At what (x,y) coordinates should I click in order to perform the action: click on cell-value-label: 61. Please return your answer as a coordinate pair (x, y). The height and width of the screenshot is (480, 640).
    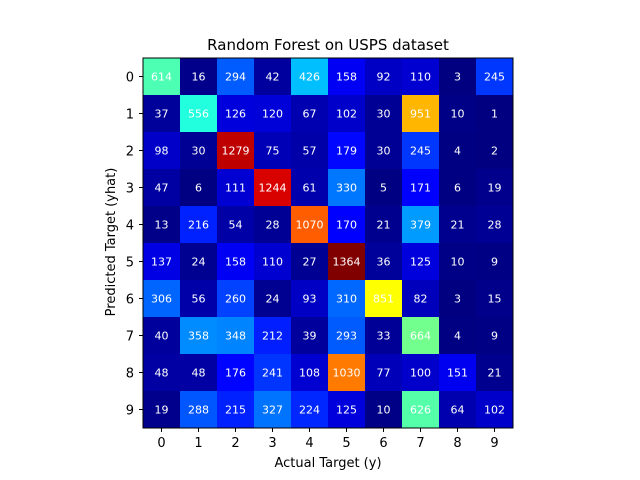
    Looking at the image, I should click on (310, 188).